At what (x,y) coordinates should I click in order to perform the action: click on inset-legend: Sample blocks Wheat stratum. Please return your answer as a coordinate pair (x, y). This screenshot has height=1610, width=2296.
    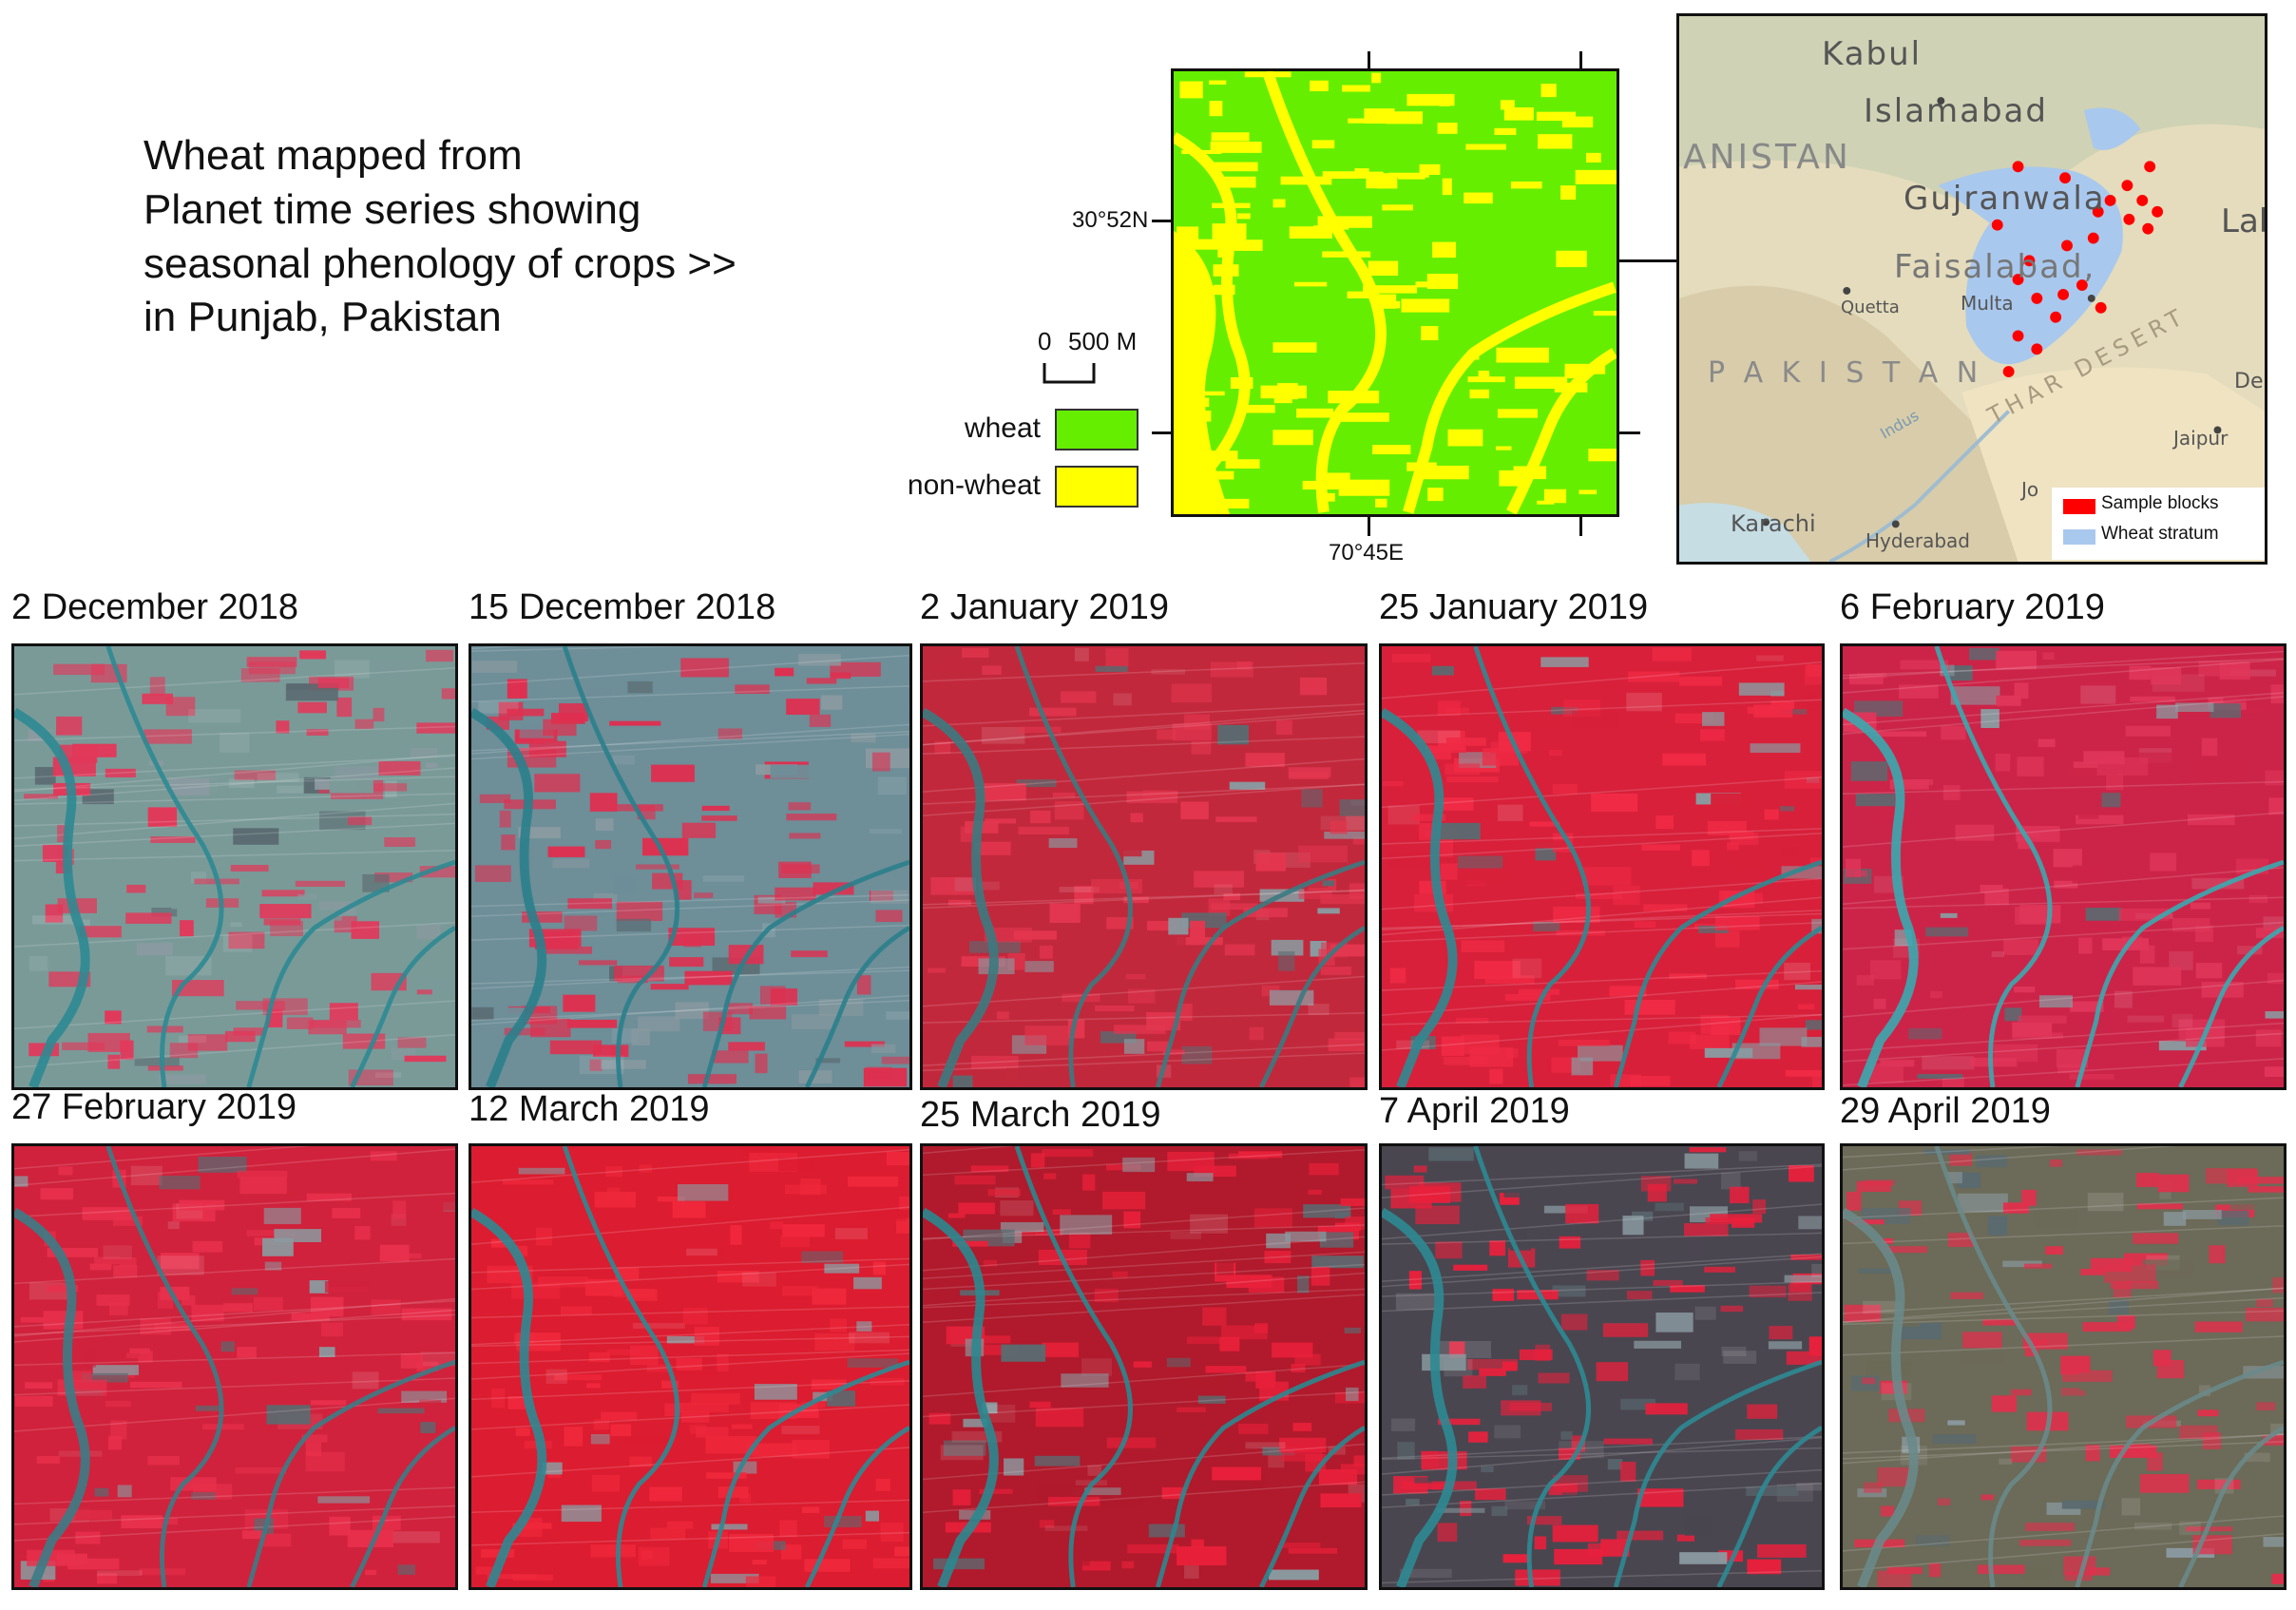
    Looking at the image, I should click on (2158, 524).